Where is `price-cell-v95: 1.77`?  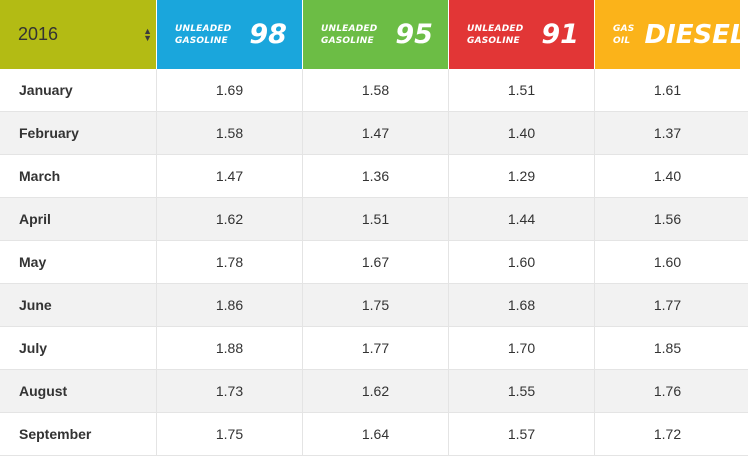 price-cell-v95: 1.77 is located at coordinates (375, 348).